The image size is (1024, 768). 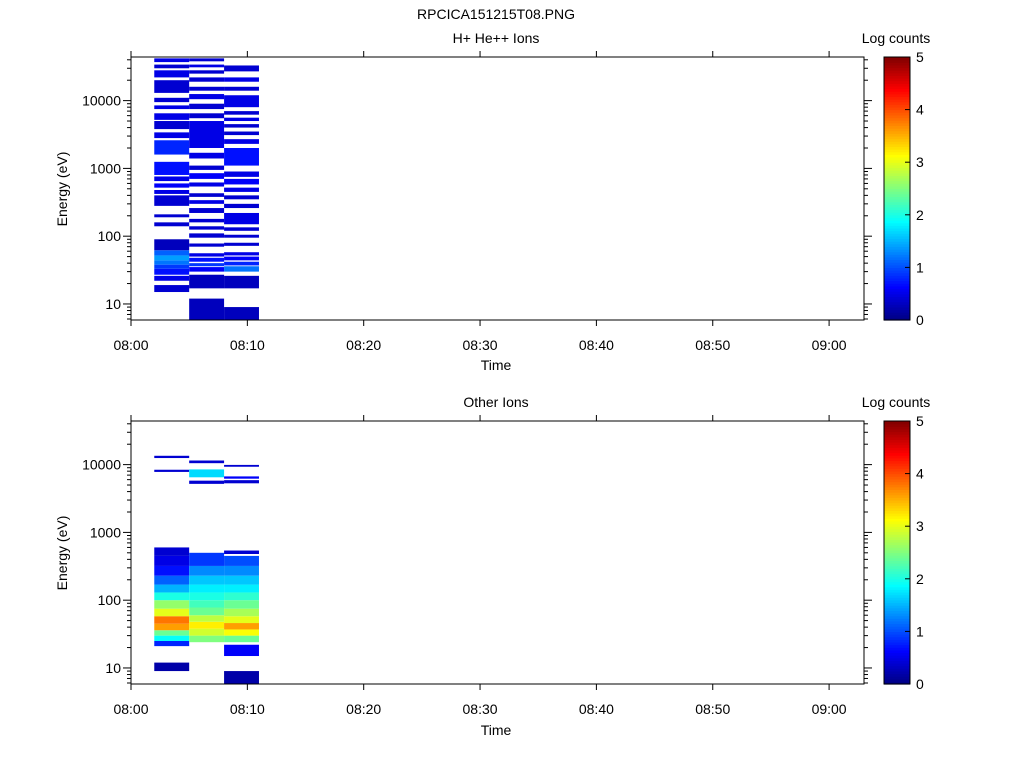 What do you see at coordinates (363, 709) in the screenshot?
I see `x-tick-label: 08:20` at bounding box center [363, 709].